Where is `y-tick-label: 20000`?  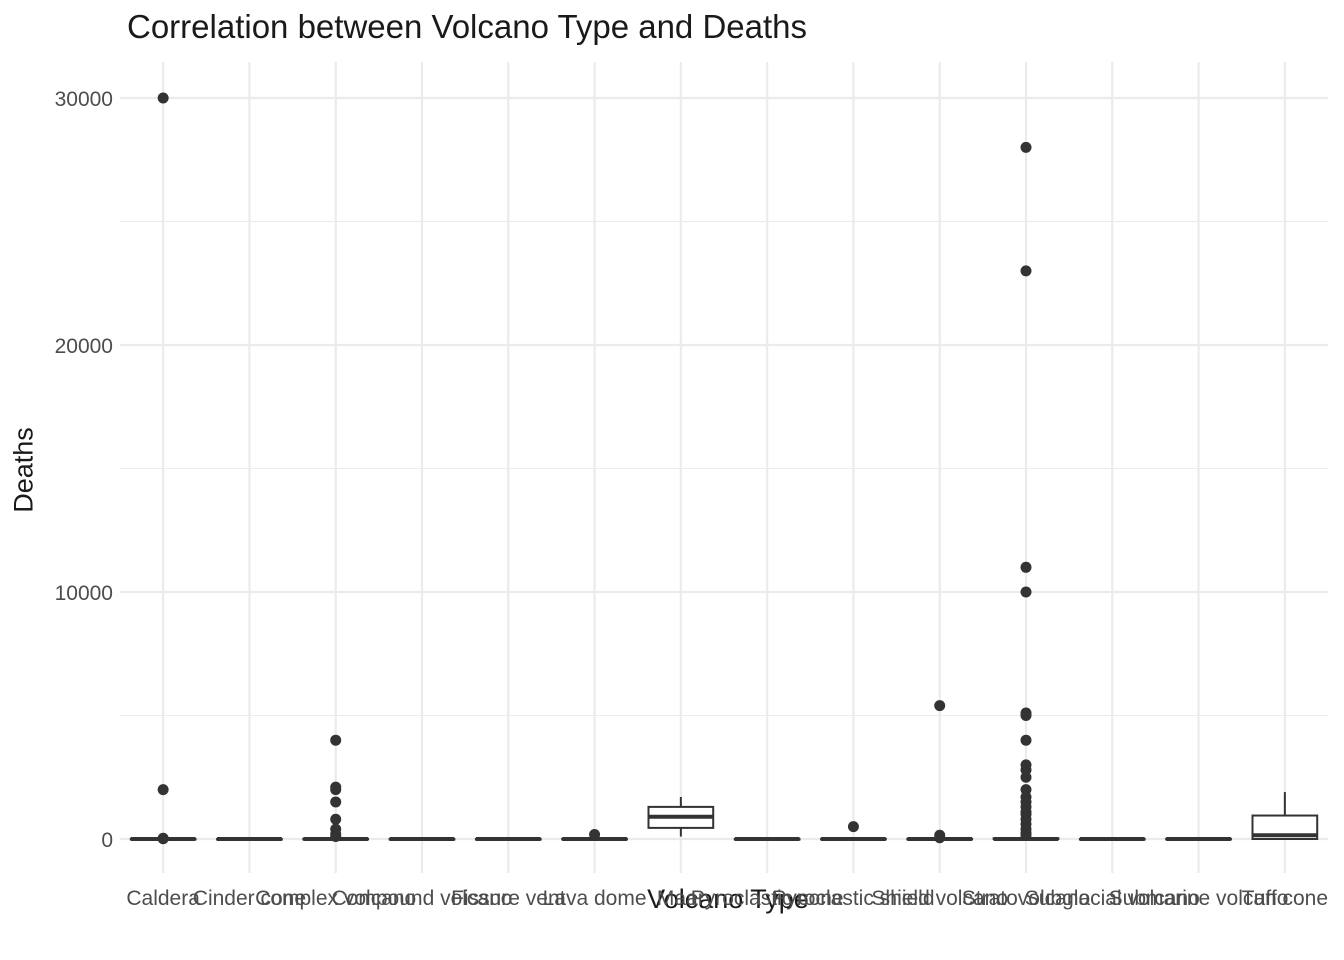
y-tick-label: 20000 is located at coordinates (84, 346).